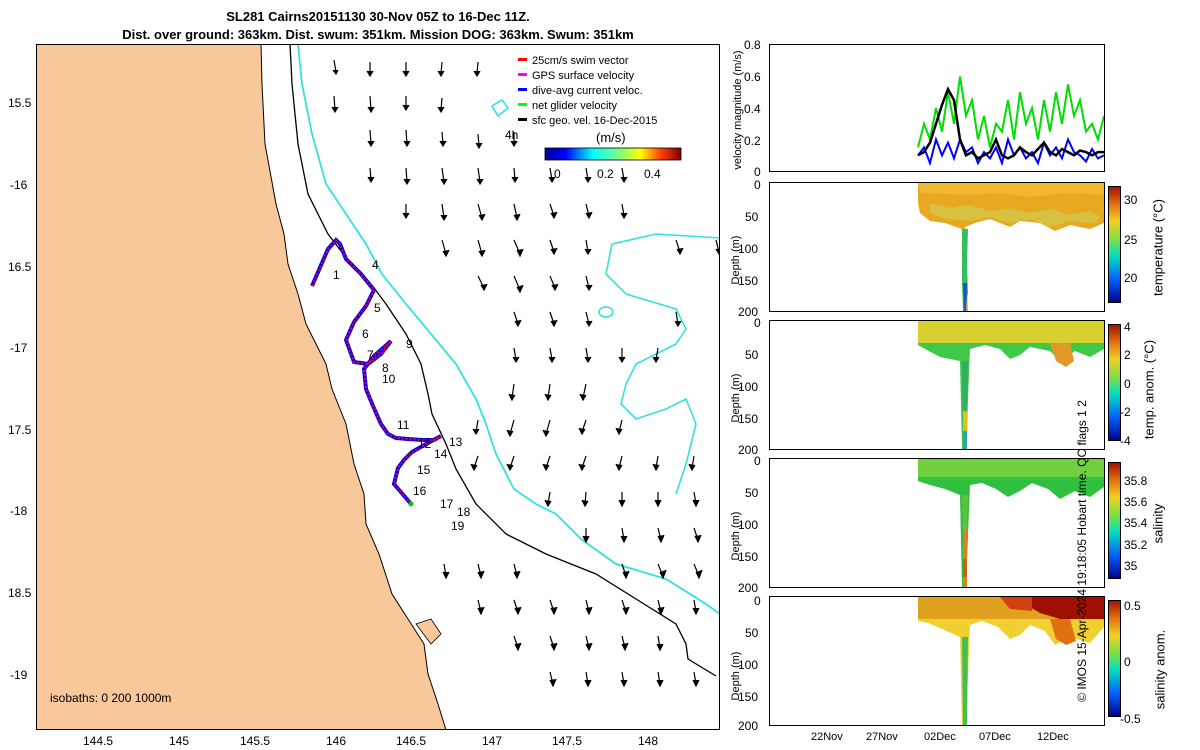 The height and width of the screenshot is (750, 1200). Describe the element at coordinates (587, 106) in the screenshot. I see `legend-item: net glider velocity` at that location.